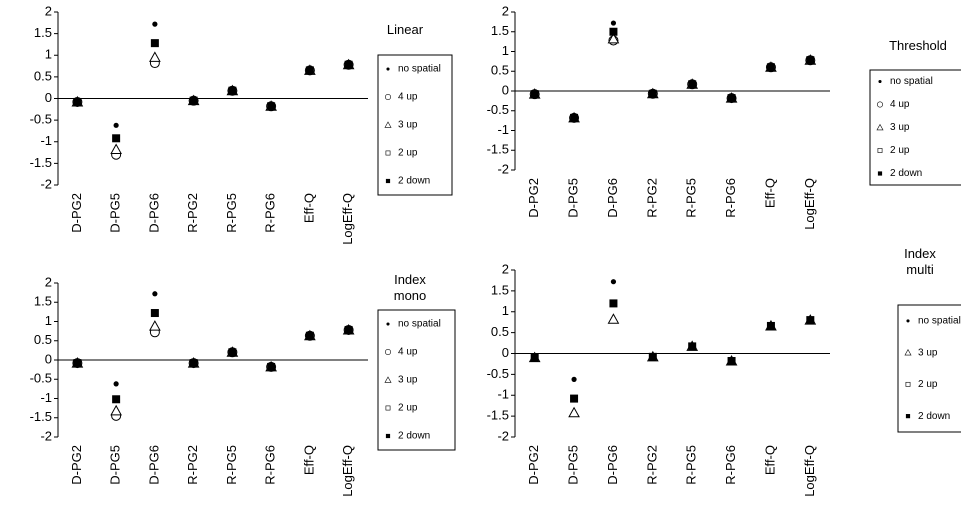 Image resolution: width=961 pixels, height=513 pixels. What do you see at coordinates (405, 29) in the screenshot?
I see `chart-title: Linear` at bounding box center [405, 29].